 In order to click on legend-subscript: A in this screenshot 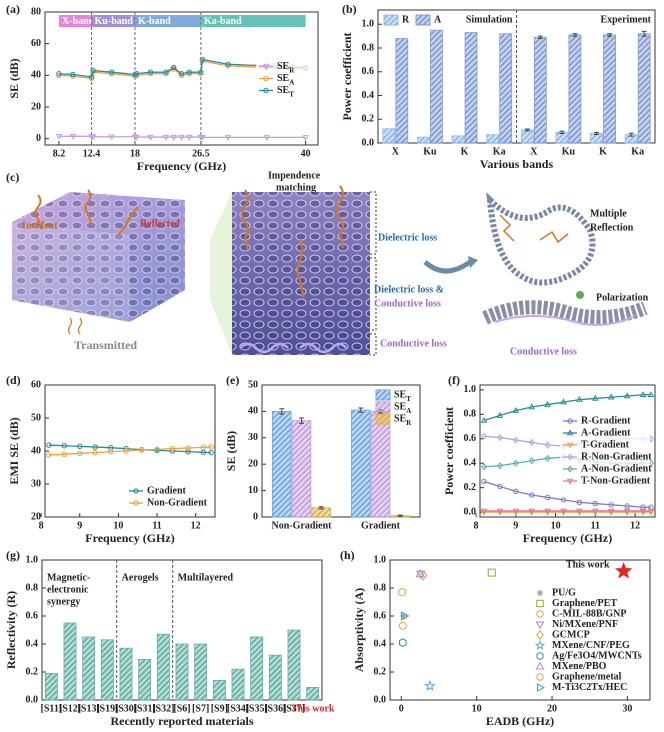, I will do `click(291, 82)`.